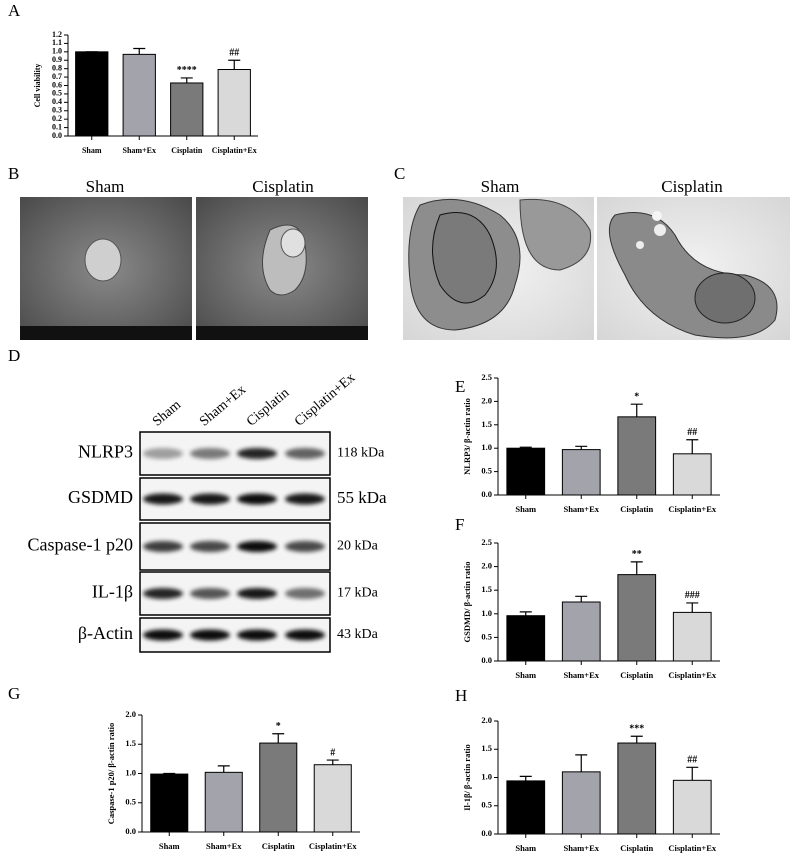  I want to click on panel-letter: H, so click(461, 695).